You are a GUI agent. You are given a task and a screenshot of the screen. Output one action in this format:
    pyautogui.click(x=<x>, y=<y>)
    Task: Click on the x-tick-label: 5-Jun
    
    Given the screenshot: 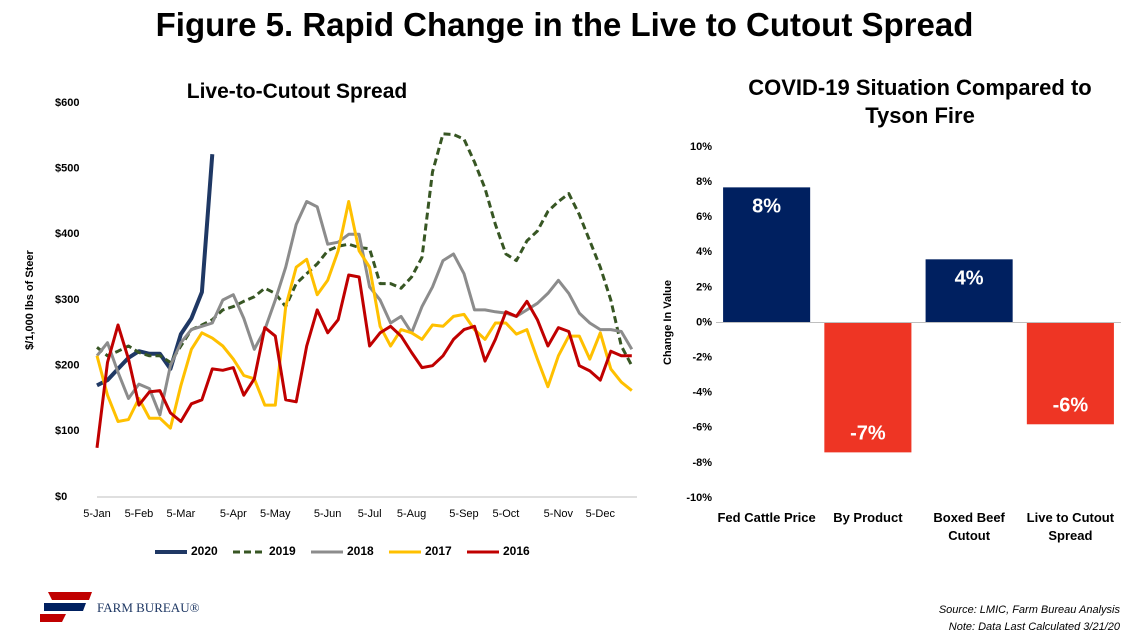 What is the action you would take?
    pyautogui.click(x=328, y=514)
    